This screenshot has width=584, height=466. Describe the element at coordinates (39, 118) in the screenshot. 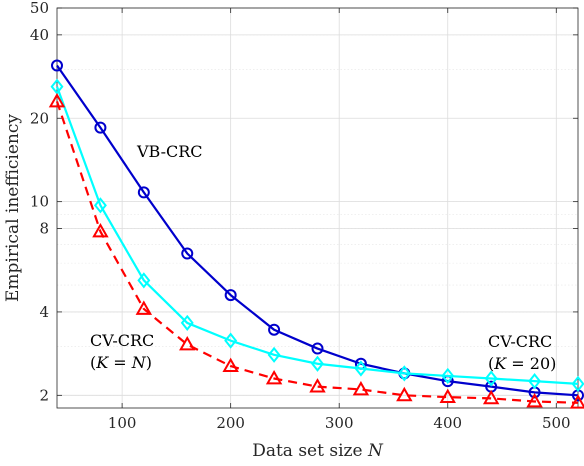

I see `y-tick-label: 20` at that location.